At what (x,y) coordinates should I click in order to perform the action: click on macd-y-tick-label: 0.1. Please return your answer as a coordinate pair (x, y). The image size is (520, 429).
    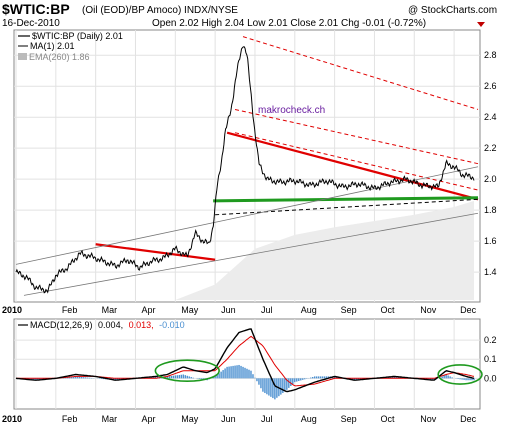
    Looking at the image, I should click on (490, 359).